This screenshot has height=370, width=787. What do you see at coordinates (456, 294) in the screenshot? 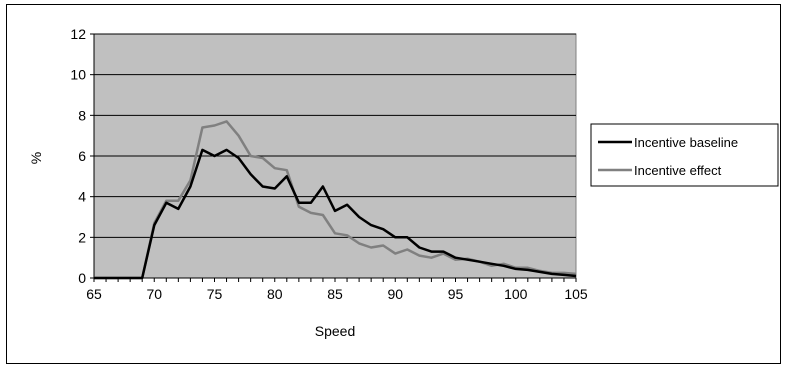
I see `x-tick-label: 95` at bounding box center [456, 294].